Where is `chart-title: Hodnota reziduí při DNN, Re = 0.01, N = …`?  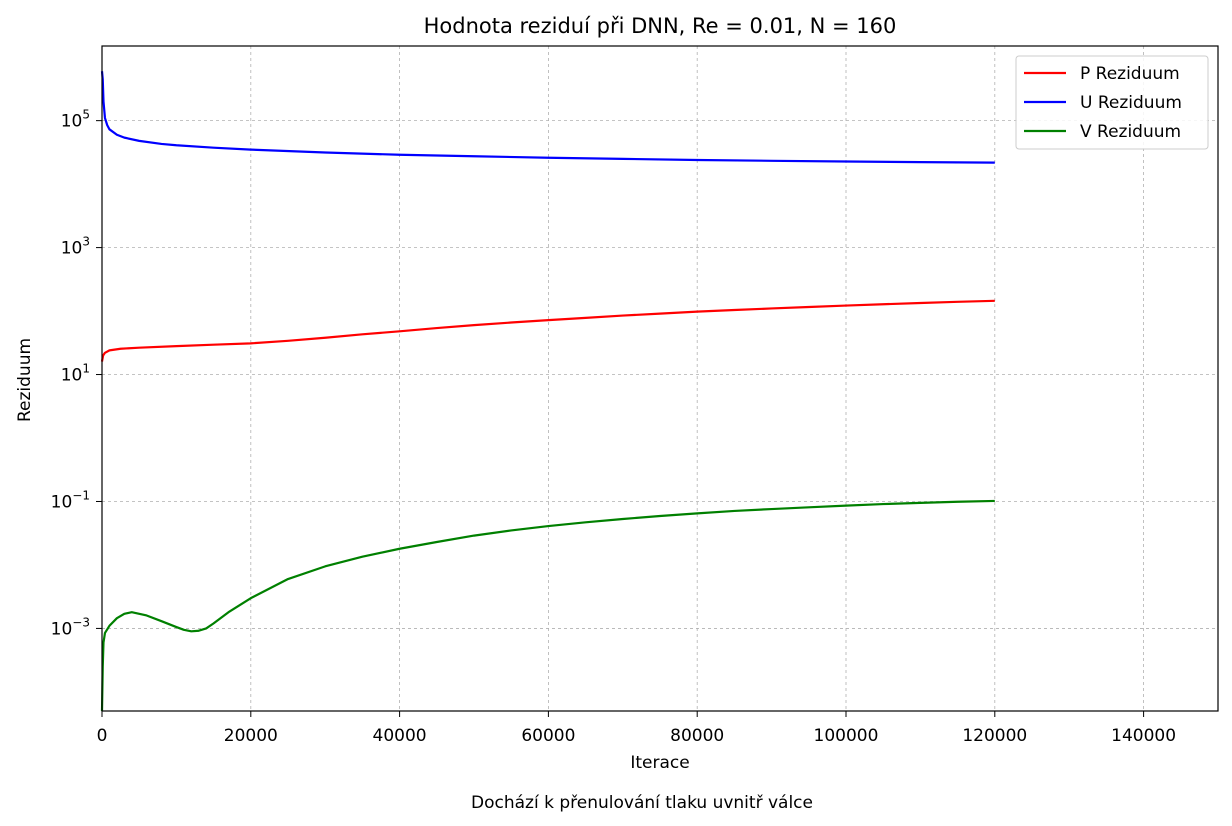
chart-title: Hodnota reziduí při DNN, Re = 0.01, N = … is located at coordinates (660, 26).